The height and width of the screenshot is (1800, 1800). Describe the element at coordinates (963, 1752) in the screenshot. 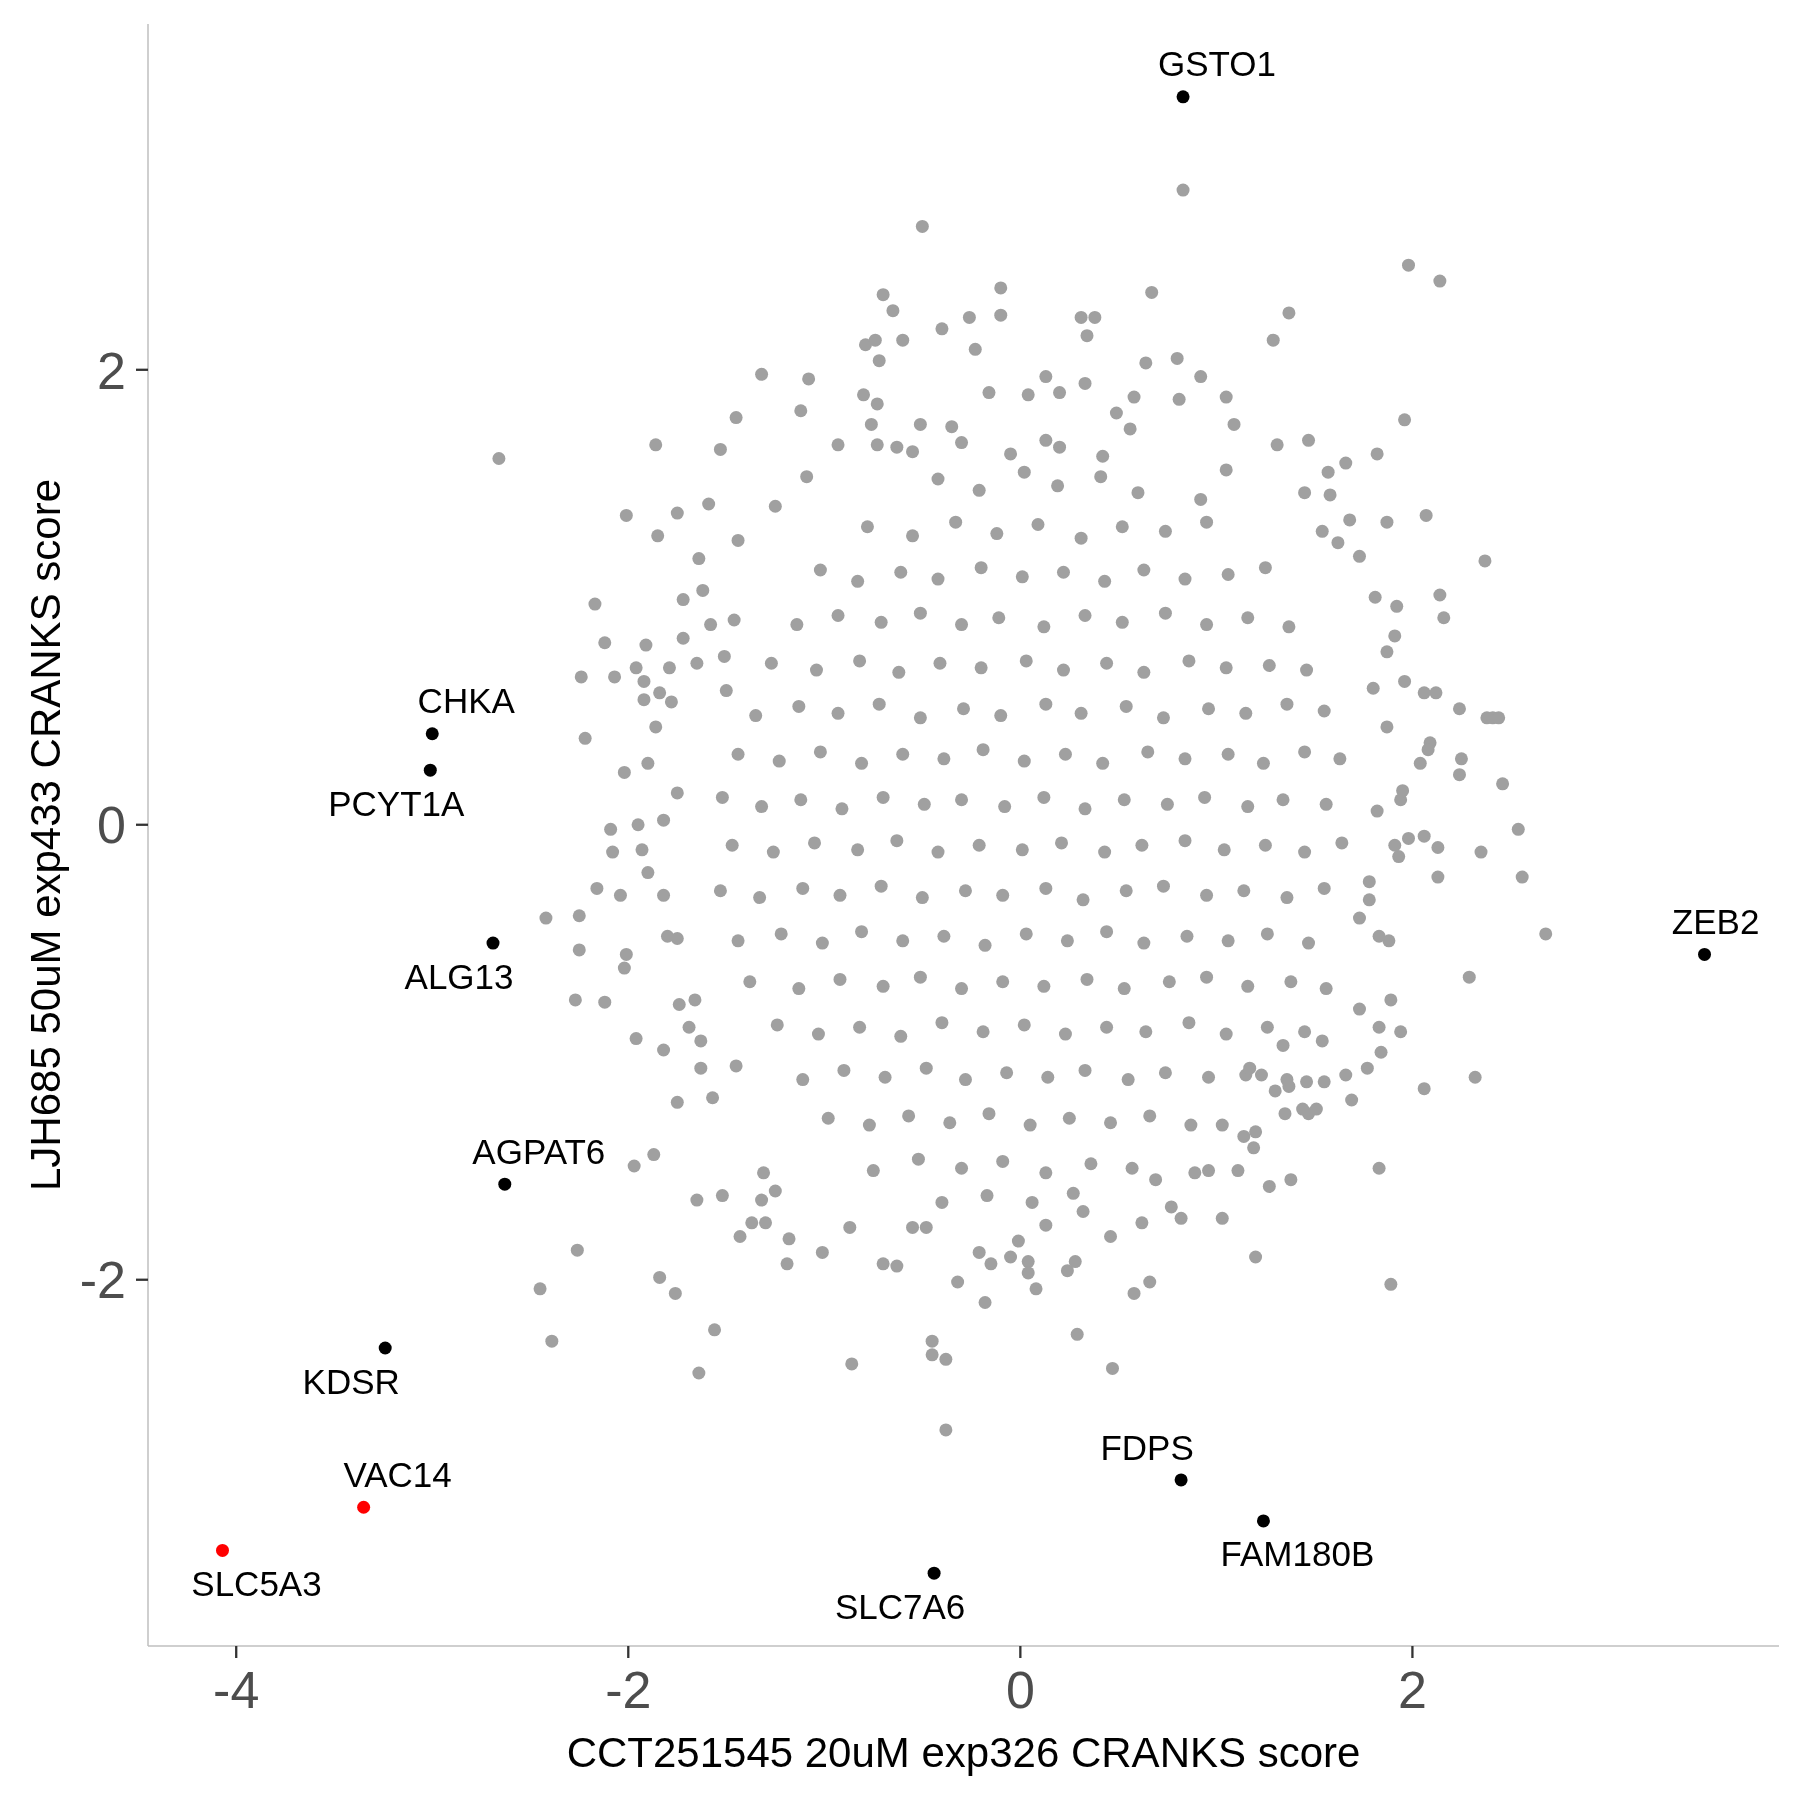

I see `x-axis-title: CCT251545 20uM exp326 CRANKS score` at that location.